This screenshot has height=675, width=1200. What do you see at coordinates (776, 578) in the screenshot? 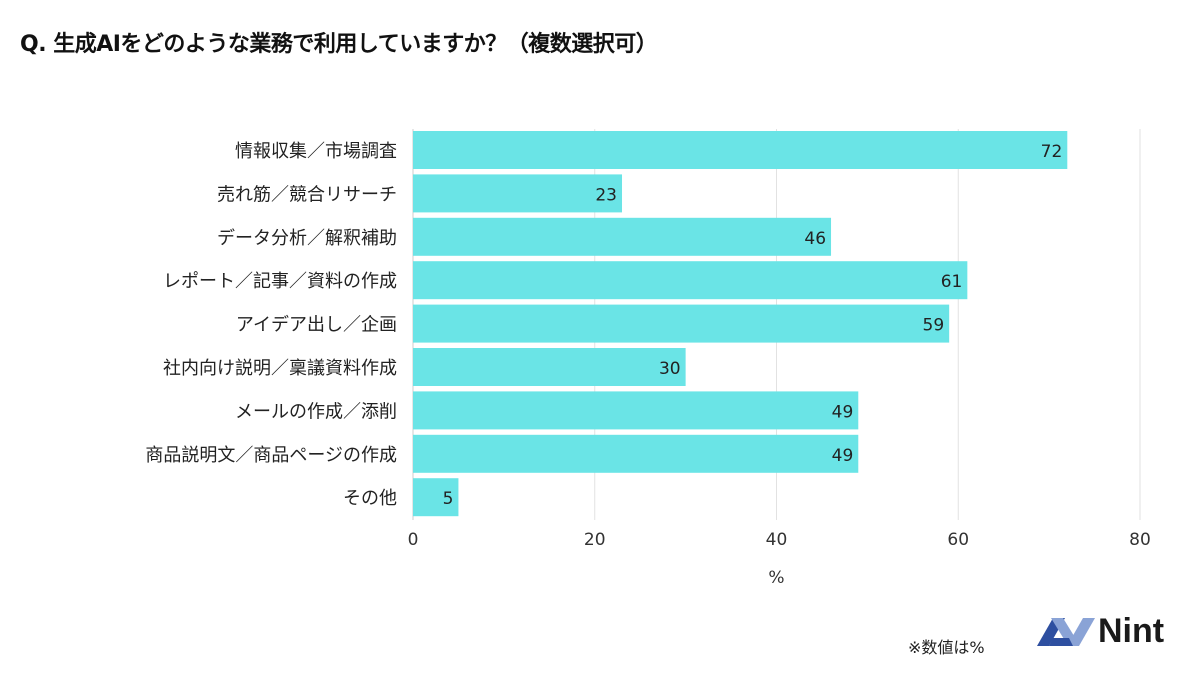
I see `x-axis-label: %` at bounding box center [776, 578].